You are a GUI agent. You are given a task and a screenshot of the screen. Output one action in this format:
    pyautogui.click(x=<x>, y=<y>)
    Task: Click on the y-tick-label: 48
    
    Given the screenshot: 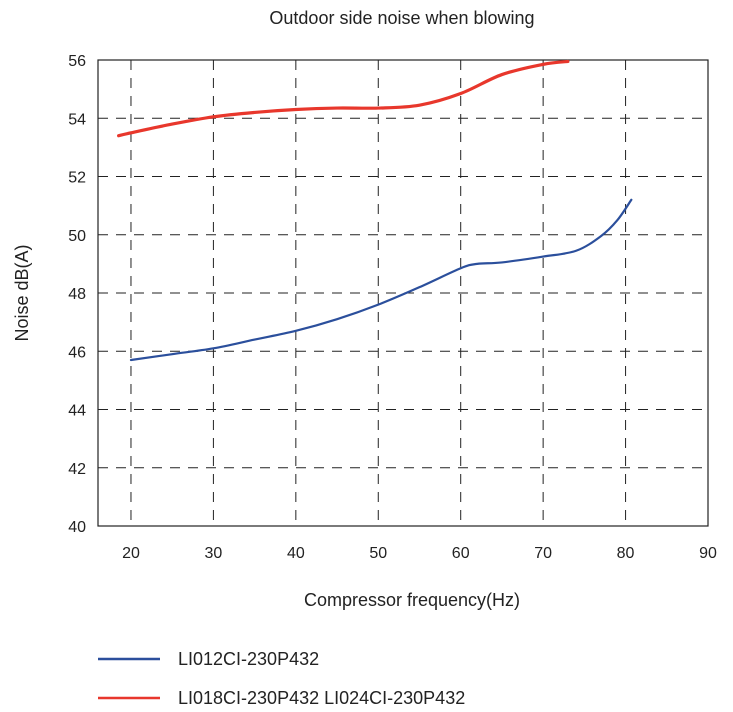 What is the action you would take?
    pyautogui.click(x=77, y=294)
    